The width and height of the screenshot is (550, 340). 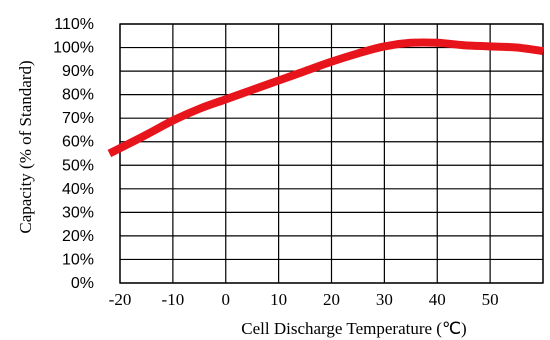 I want to click on x-axis-title: Cell Discharge Temperature (℃), so click(x=353, y=328).